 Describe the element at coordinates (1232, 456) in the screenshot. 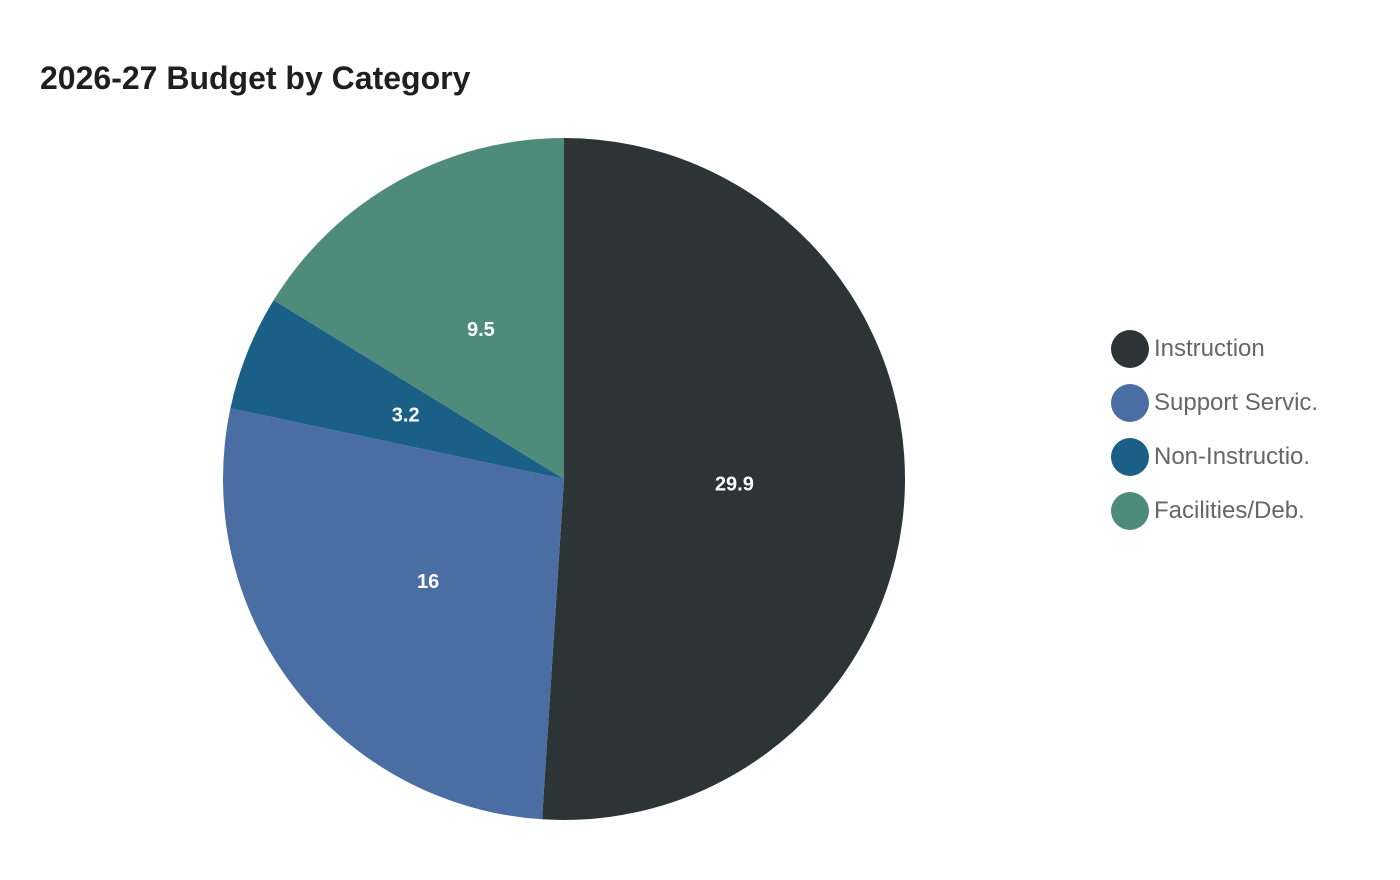

I see `legend-label: Non-Instructio.` at that location.